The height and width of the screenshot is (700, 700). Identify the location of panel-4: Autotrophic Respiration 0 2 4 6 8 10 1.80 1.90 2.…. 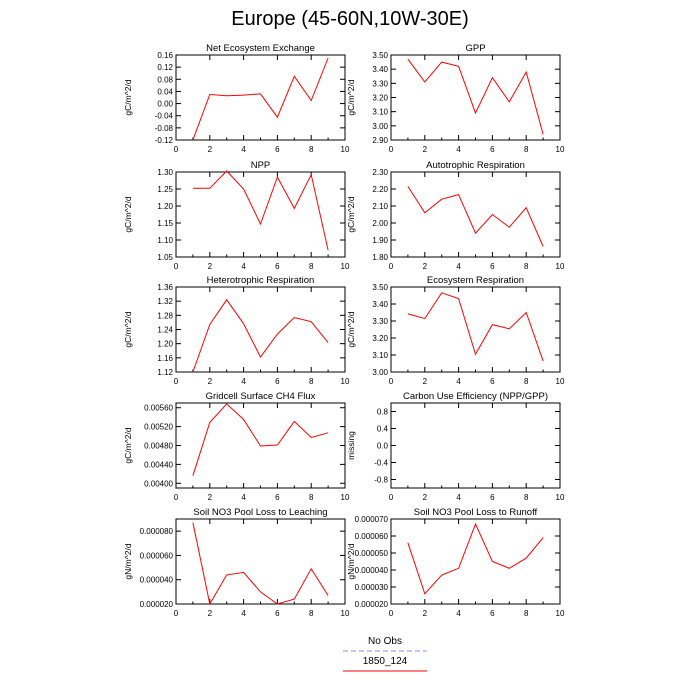
(455, 215).